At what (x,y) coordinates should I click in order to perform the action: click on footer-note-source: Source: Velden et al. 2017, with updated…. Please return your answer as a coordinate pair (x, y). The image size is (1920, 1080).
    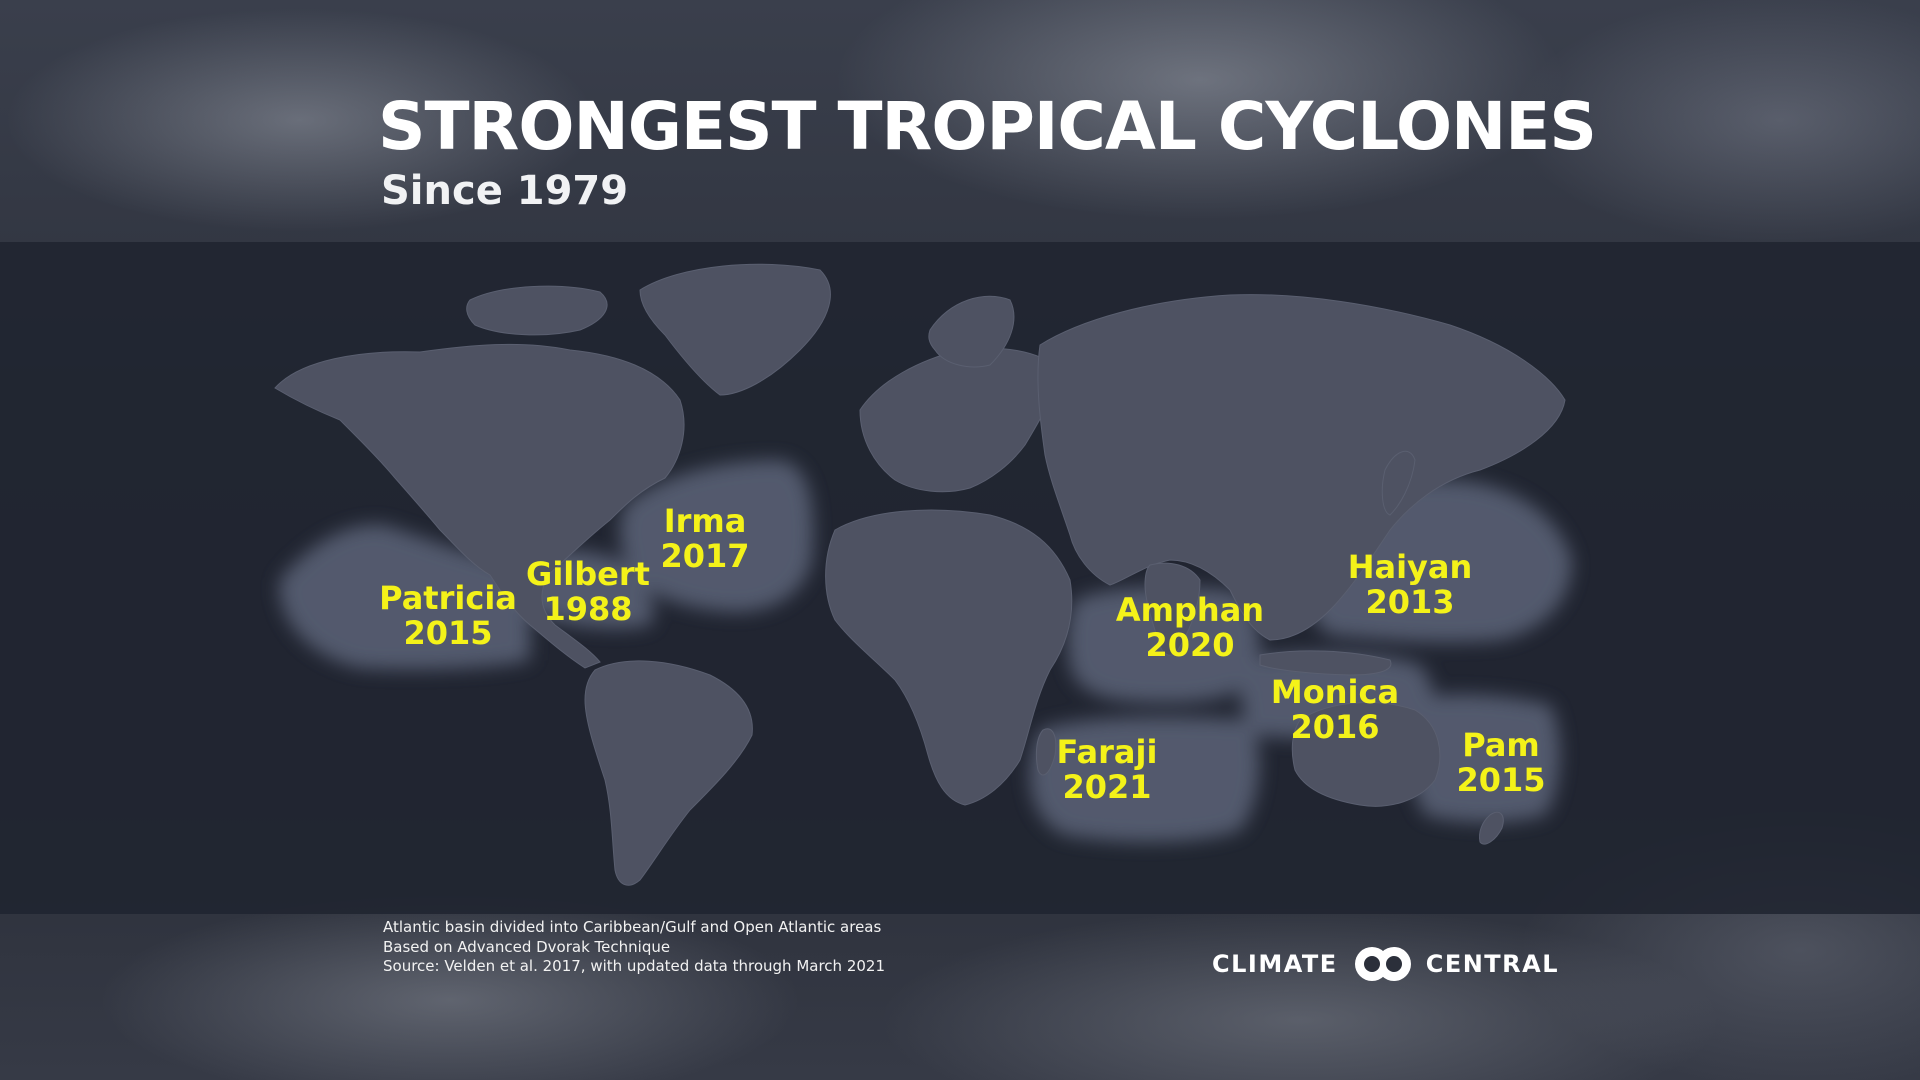
    Looking at the image, I should click on (634, 966).